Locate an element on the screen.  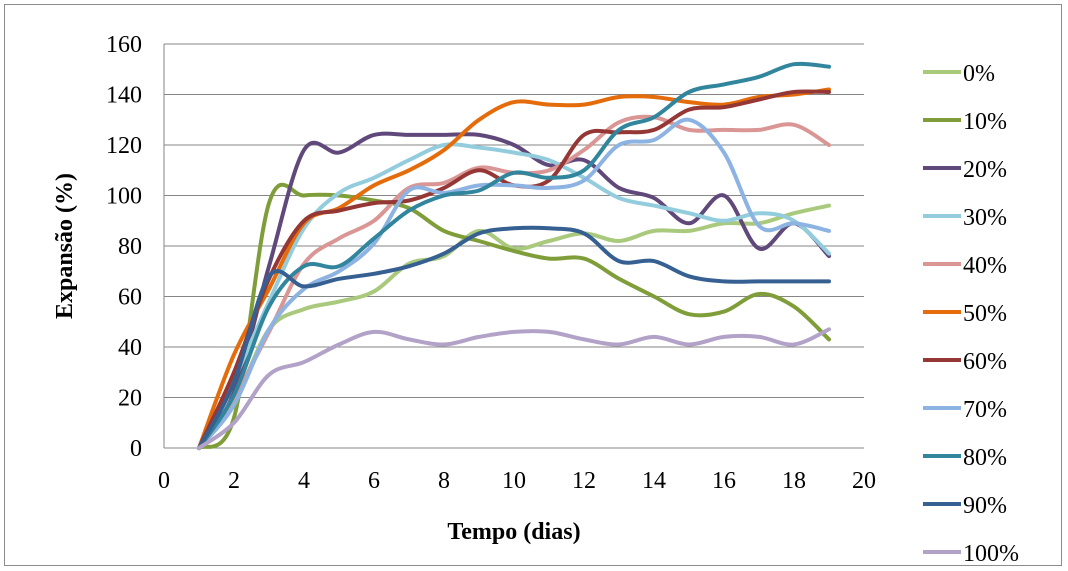
legend-label: 10% is located at coordinates (985, 122).